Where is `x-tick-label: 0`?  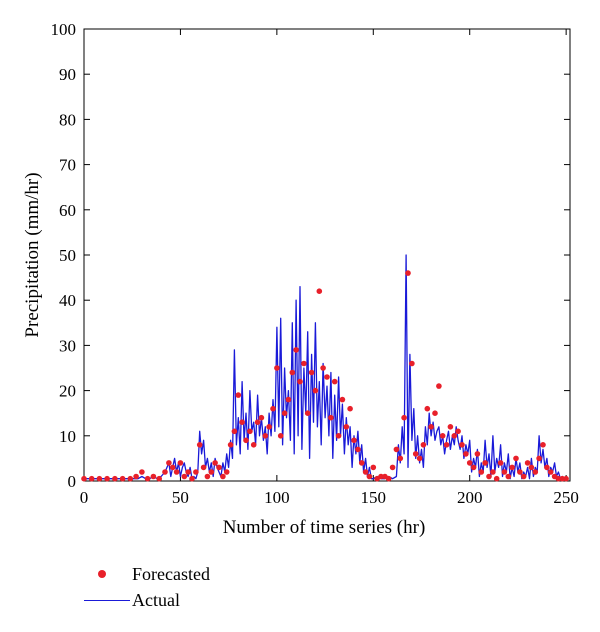 x-tick-label: 0 is located at coordinates (84, 497).